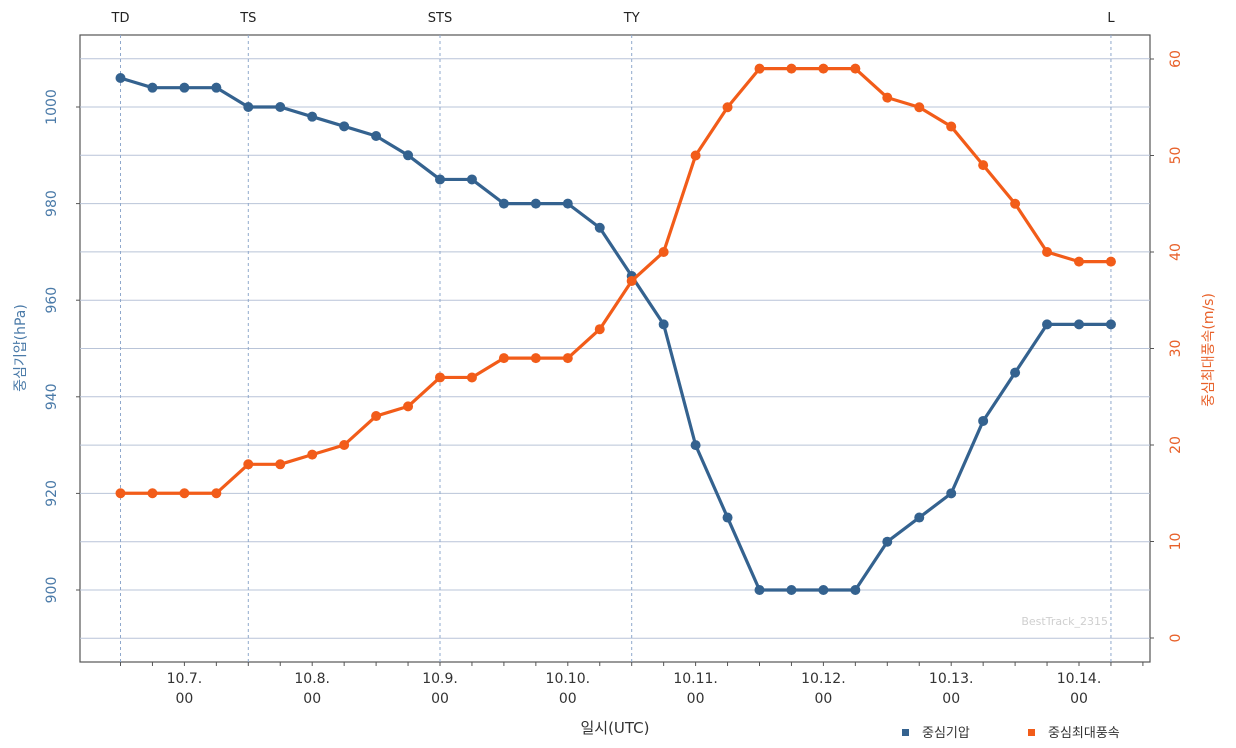 The height and width of the screenshot is (748, 1236). Describe the element at coordinates (1011, 733) in the screenshot. I see `legend: 중심기압 중심최대풍속` at that location.